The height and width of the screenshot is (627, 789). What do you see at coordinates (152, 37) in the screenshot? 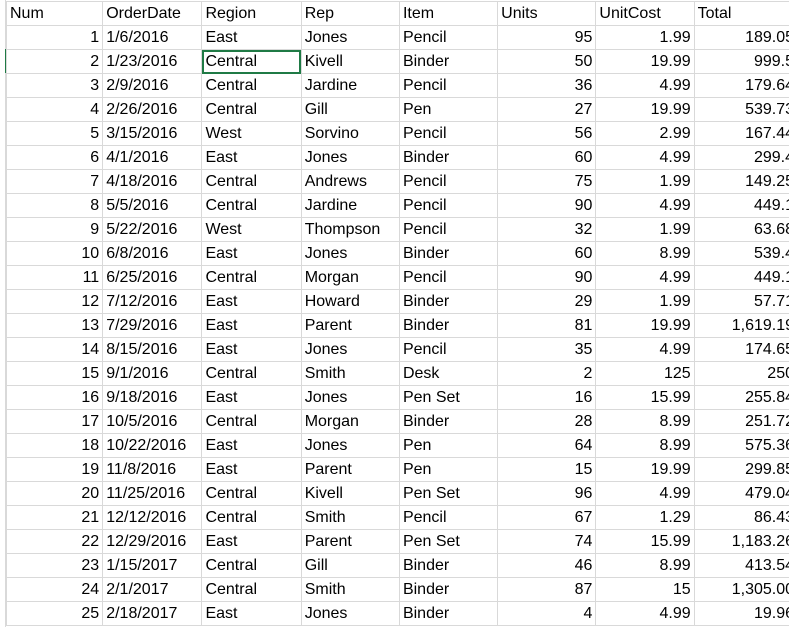
I see `cell-order-date: 1/6/2016` at bounding box center [152, 37].